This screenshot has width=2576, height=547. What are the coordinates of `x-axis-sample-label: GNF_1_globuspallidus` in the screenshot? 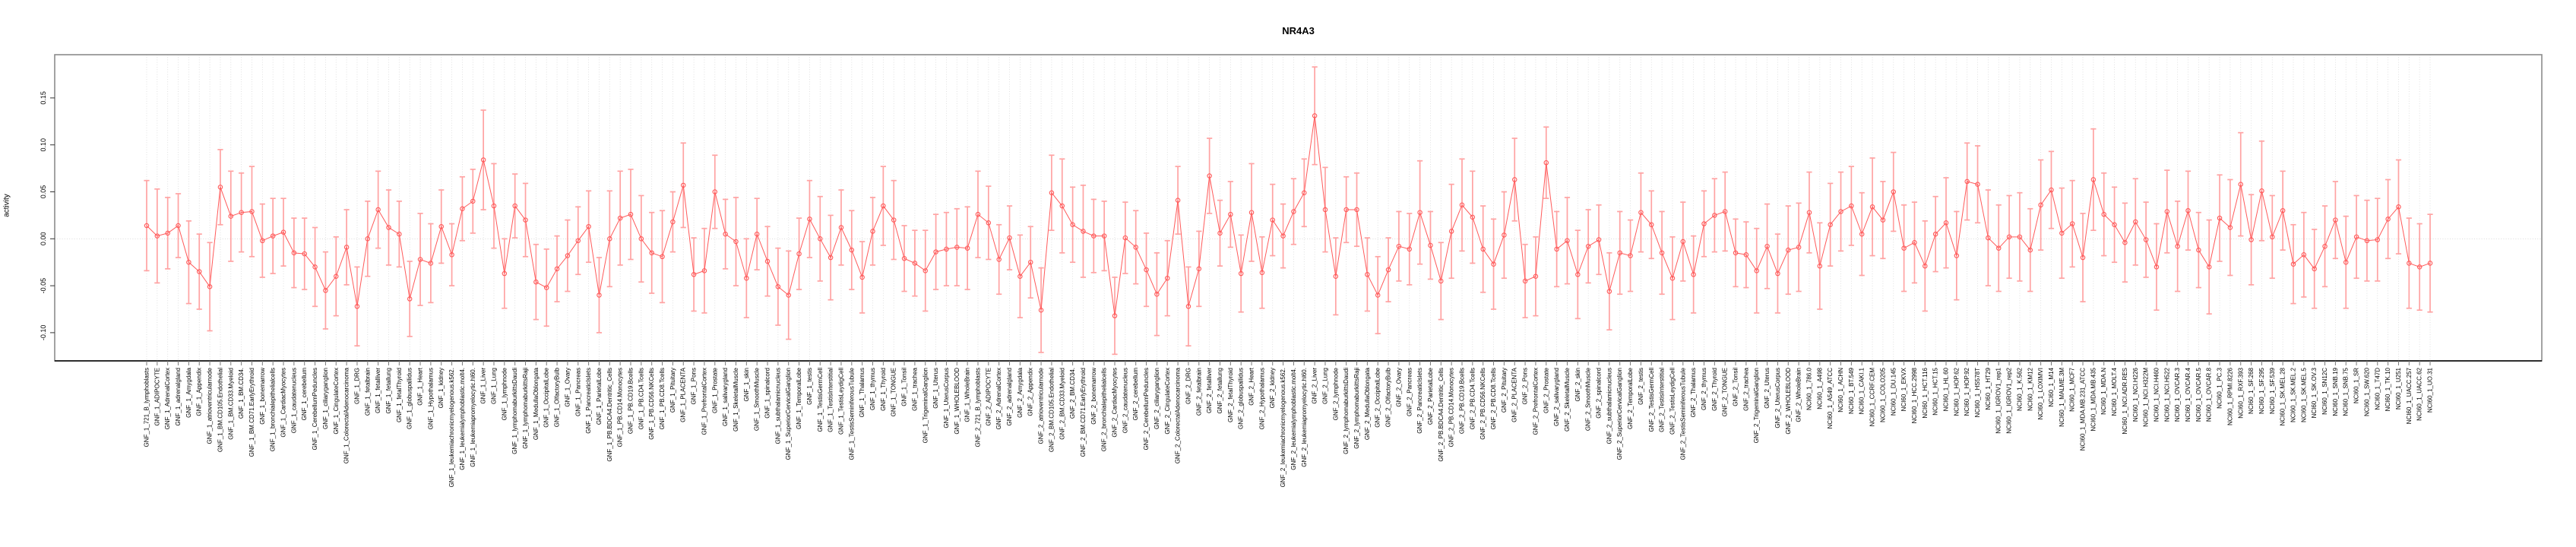 It's located at (410, 398).